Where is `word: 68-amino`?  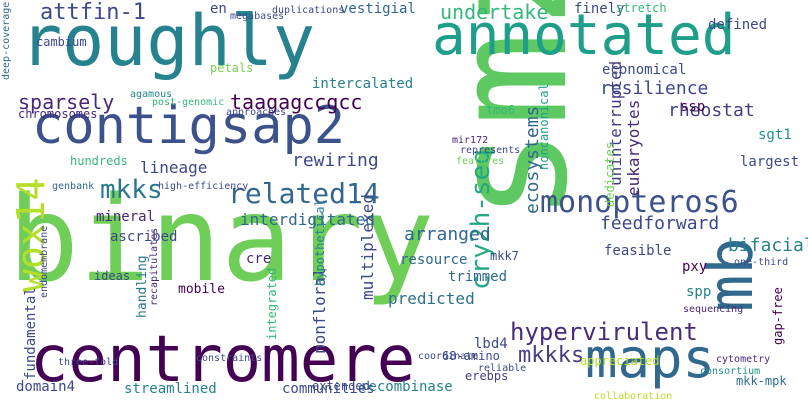
word: 68-amino is located at coordinates (471, 356).